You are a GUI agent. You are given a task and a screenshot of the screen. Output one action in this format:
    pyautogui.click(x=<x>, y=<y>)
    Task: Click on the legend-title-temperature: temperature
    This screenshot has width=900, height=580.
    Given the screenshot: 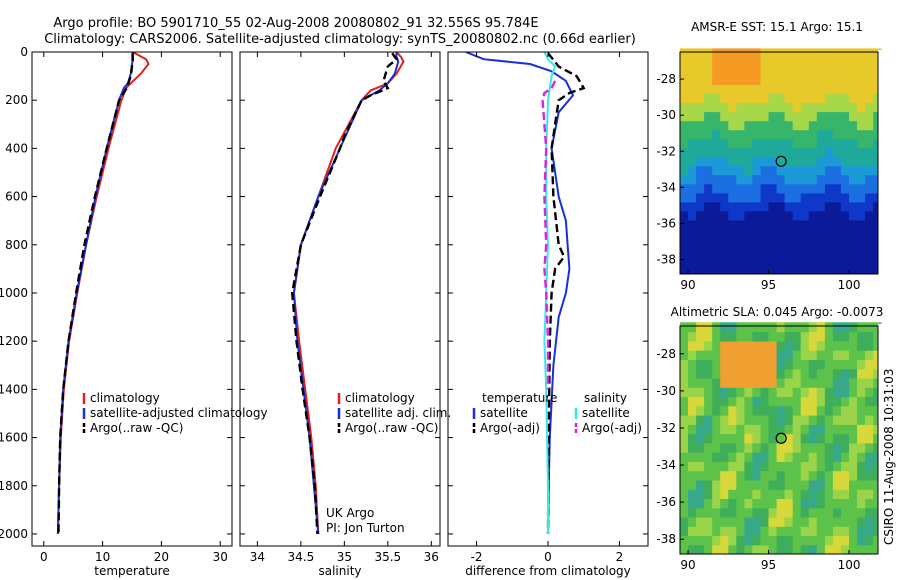 What is the action you would take?
    pyautogui.click(x=519, y=398)
    